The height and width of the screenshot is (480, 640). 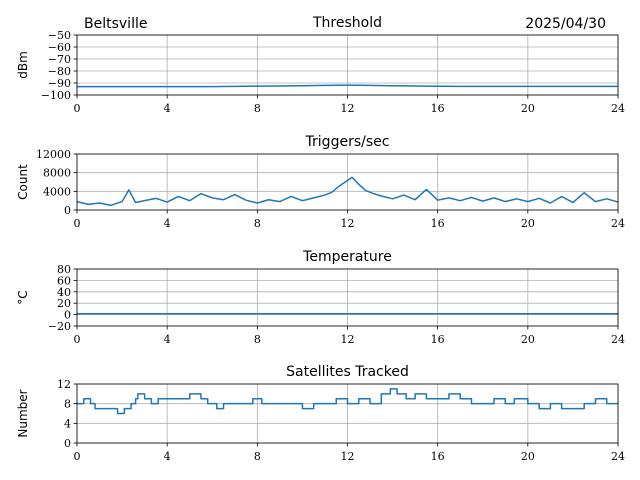 What do you see at coordinates (67, 404) in the screenshot?
I see `satellites-y-tick-label: 8` at bounding box center [67, 404].